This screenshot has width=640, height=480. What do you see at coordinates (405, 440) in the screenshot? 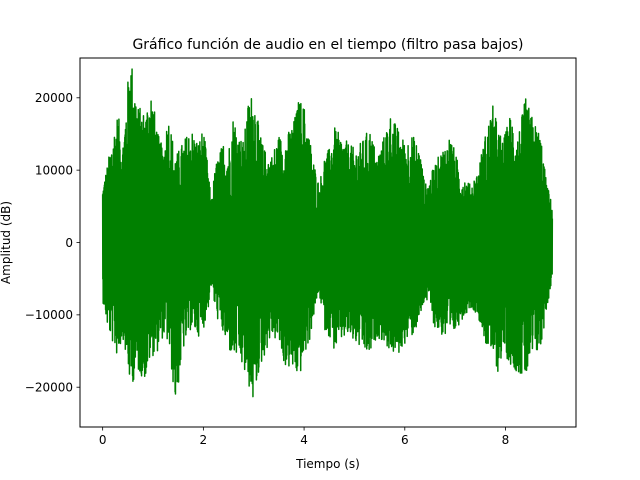
I see `x-tick-label: 6` at bounding box center [405, 440].